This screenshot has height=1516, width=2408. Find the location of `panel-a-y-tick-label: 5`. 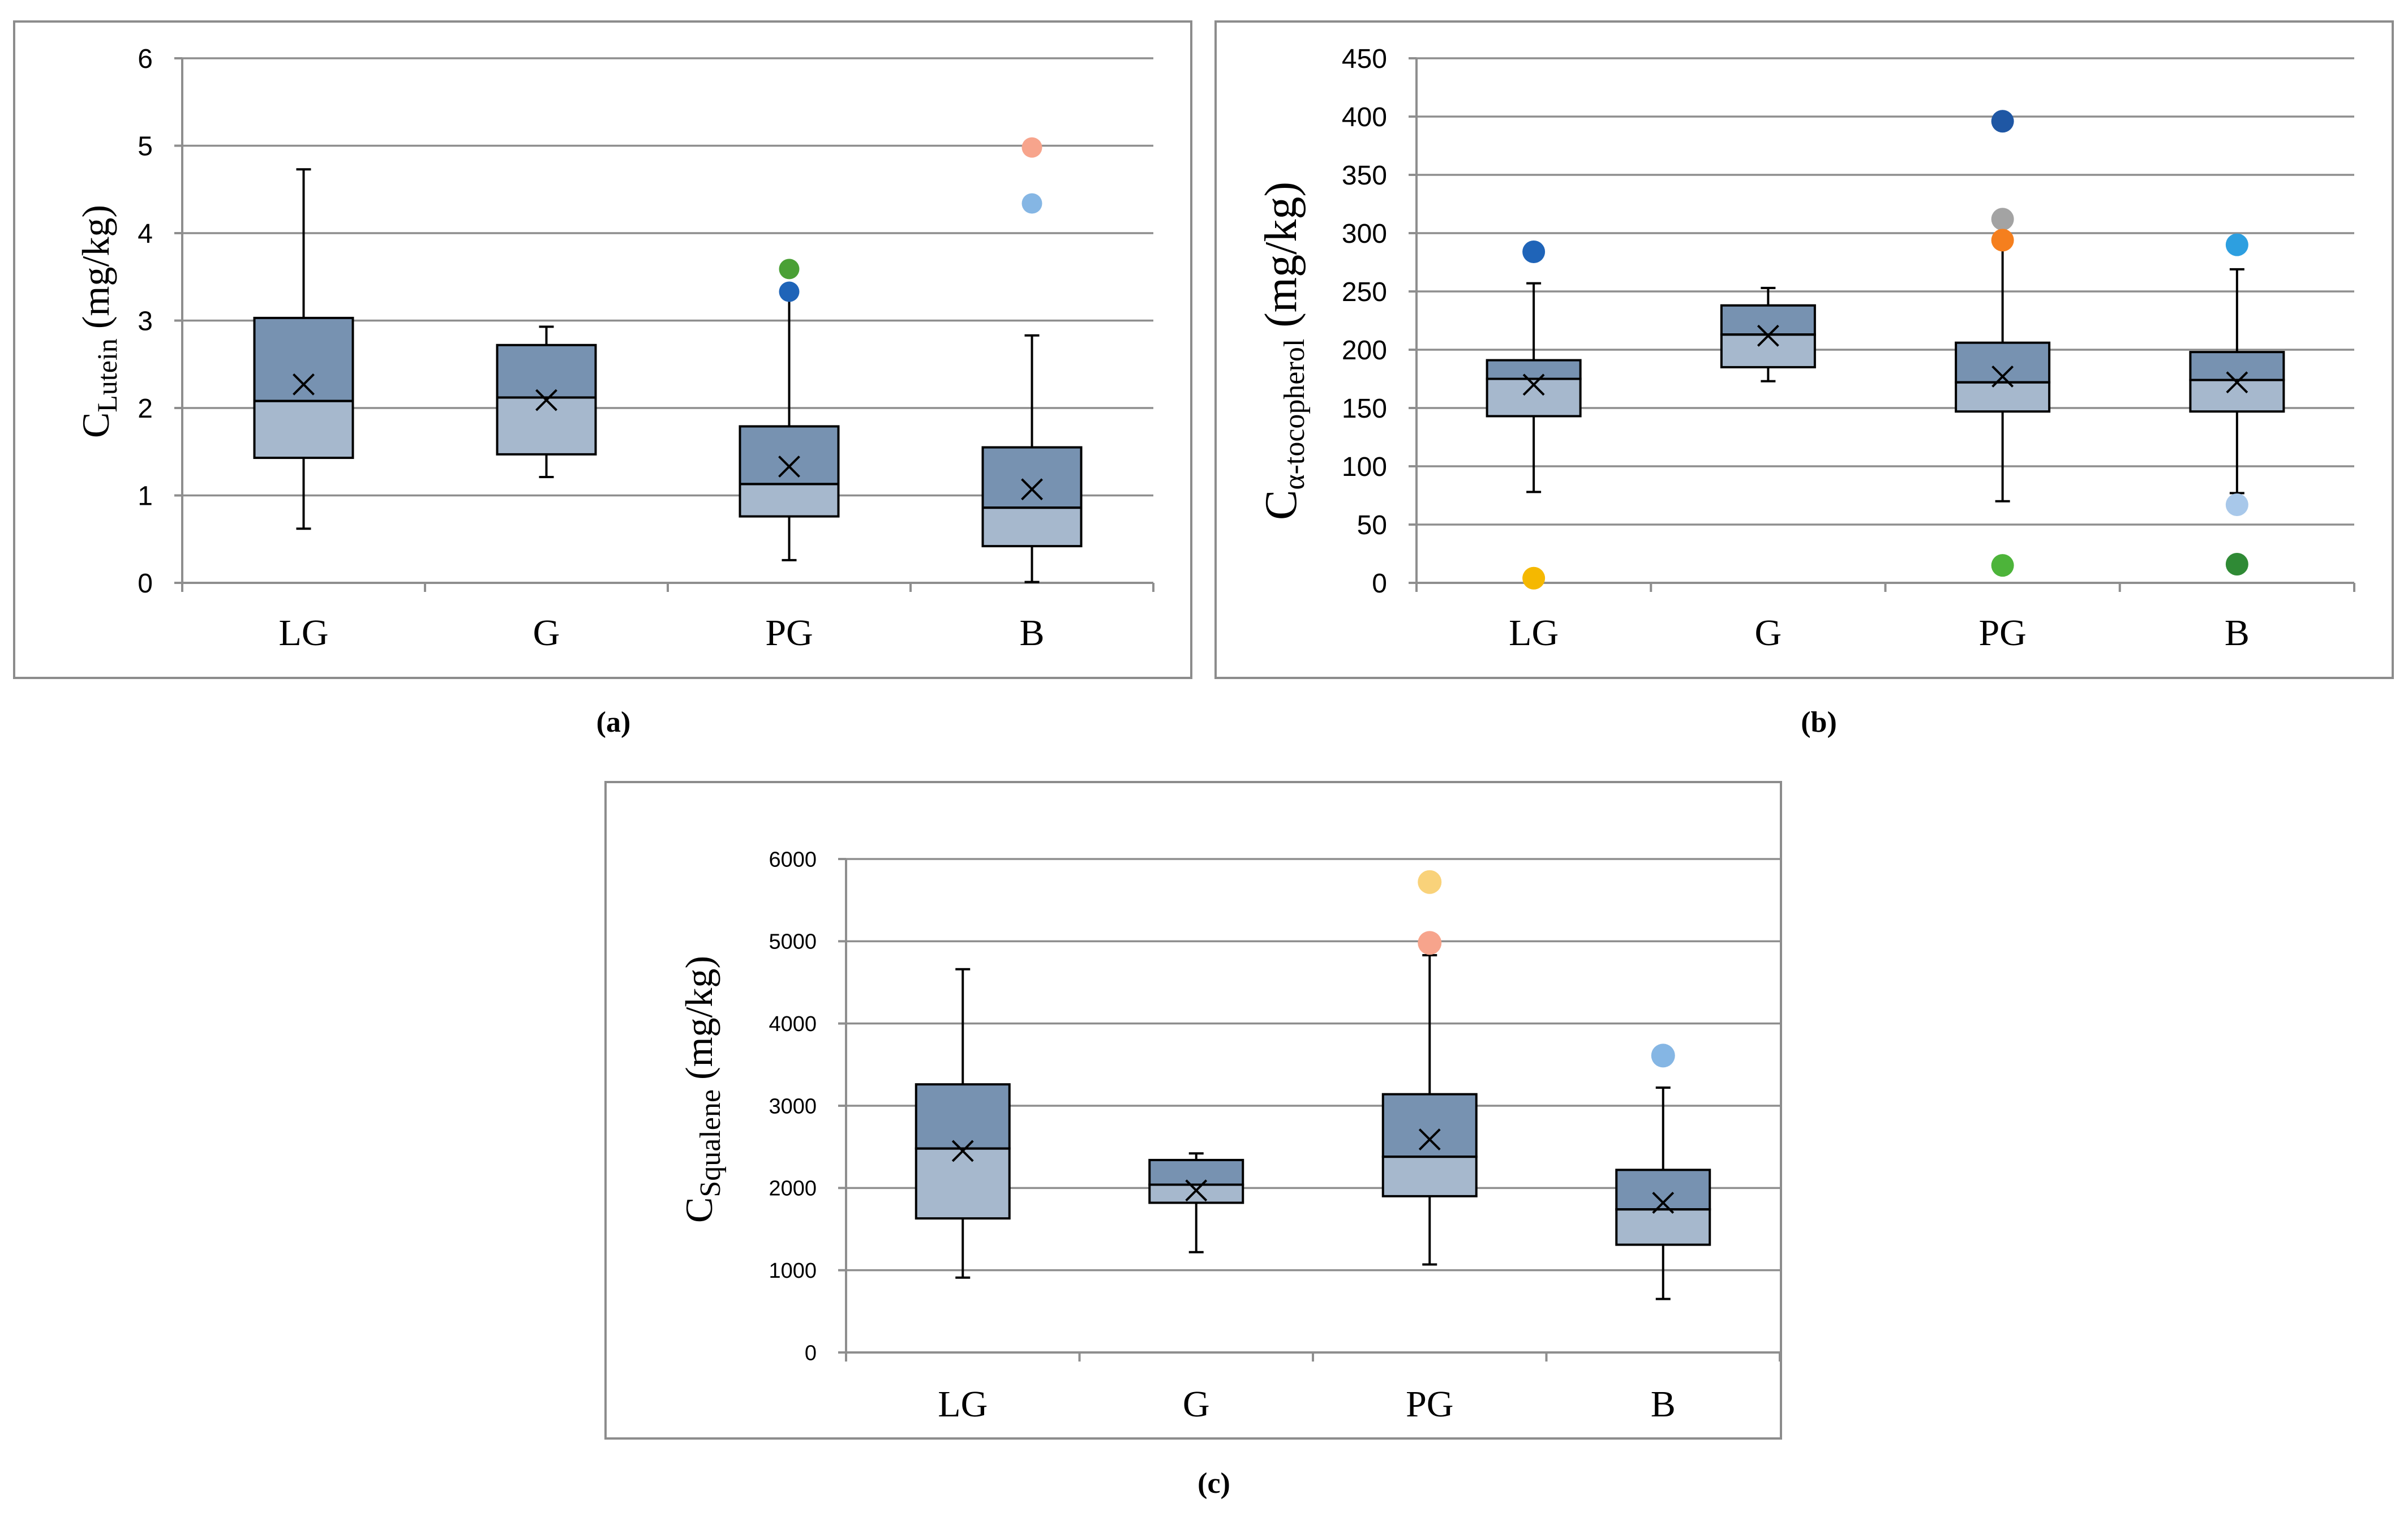

panel-a-y-tick-label: 5 is located at coordinates (145, 146).